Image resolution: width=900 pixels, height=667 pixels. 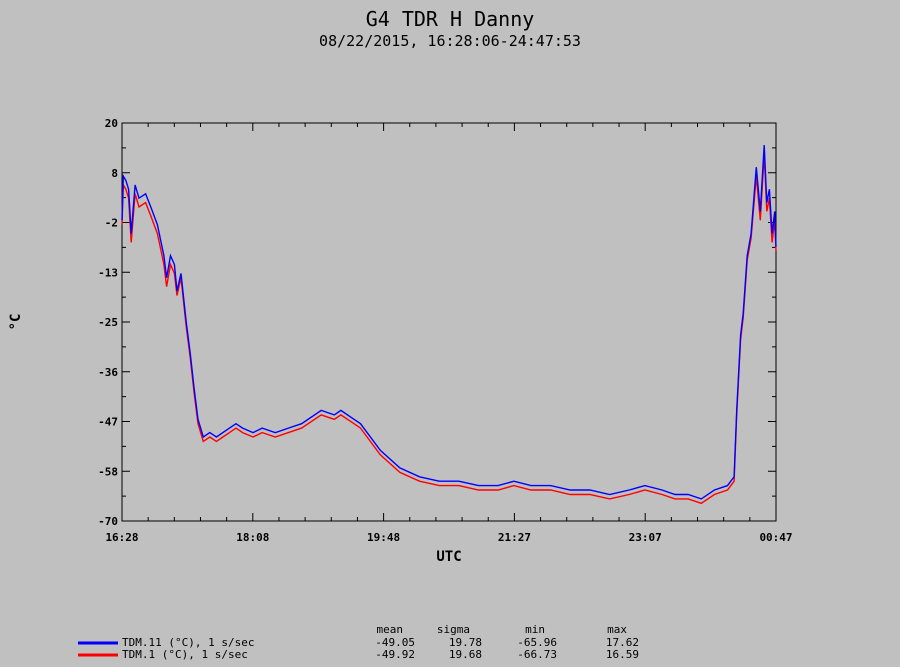 I want to click on legend-stat-value: -65.96, so click(x=537, y=642).